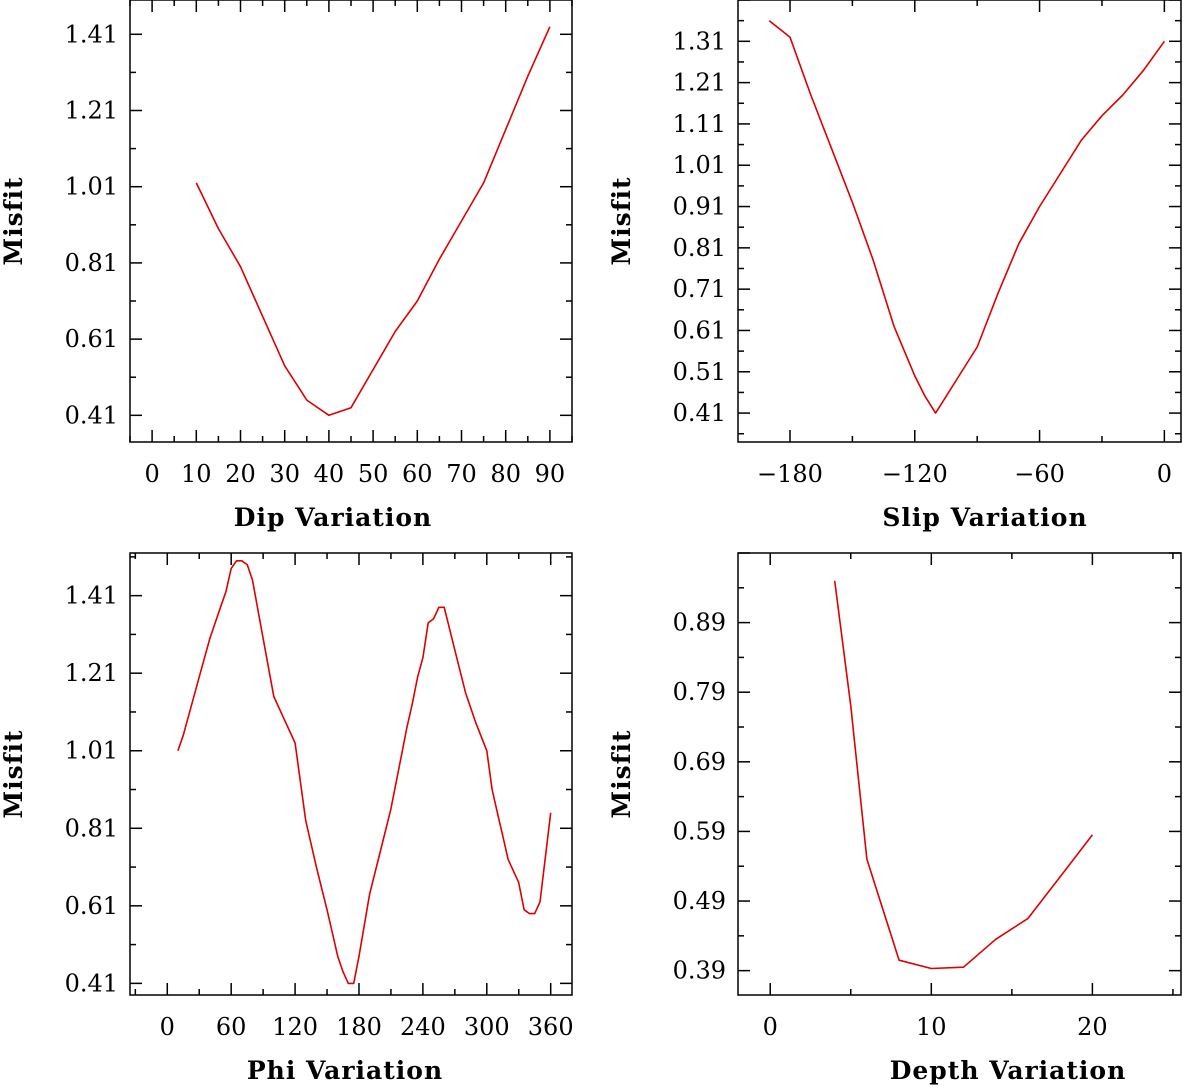 This screenshot has height=1086, width=1183. What do you see at coordinates (699, 41) in the screenshot?
I see `y-tick-label: 1.31` at bounding box center [699, 41].